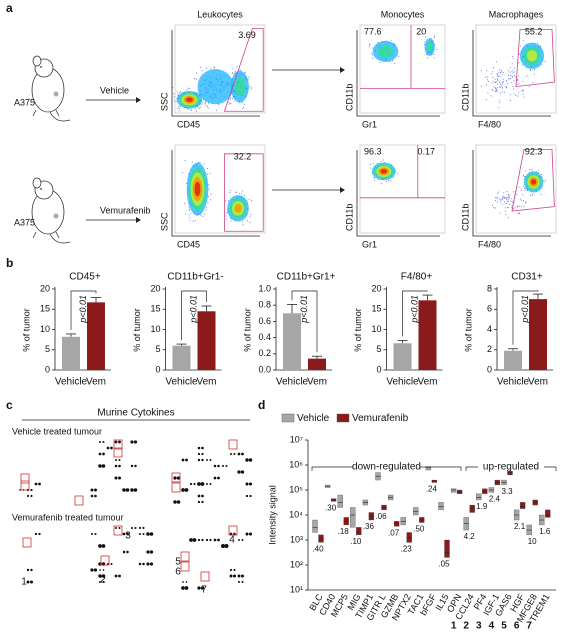  I want to click on flow-plot, so click(401, 70).